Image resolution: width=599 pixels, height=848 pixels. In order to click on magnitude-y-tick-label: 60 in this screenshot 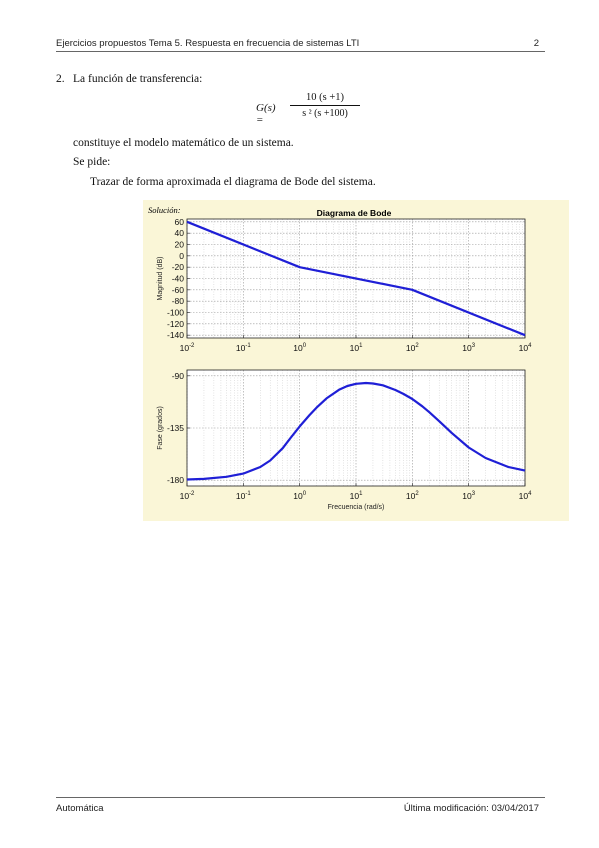, I will do `click(180, 222)`.